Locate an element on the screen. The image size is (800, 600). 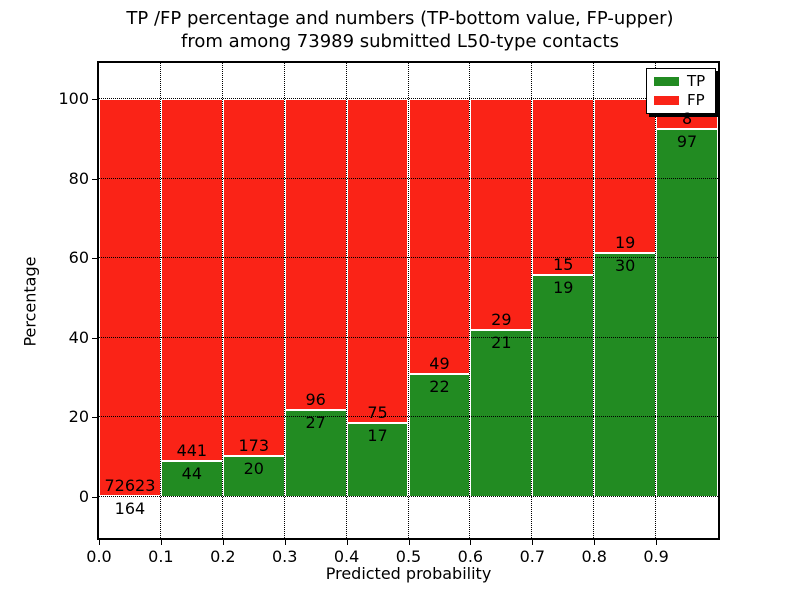
fp-value-label: 75 is located at coordinates (377, 413).